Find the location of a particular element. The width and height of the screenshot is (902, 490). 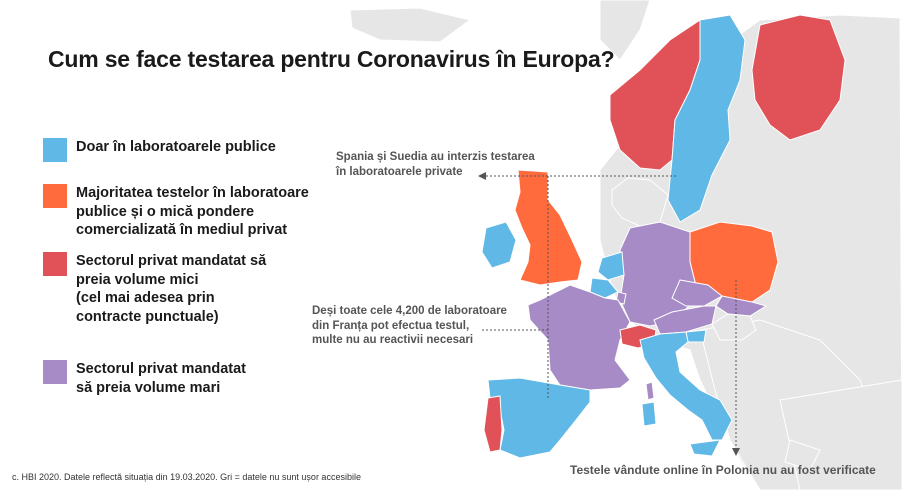

country-sicily is located at coordinates (705, 448).